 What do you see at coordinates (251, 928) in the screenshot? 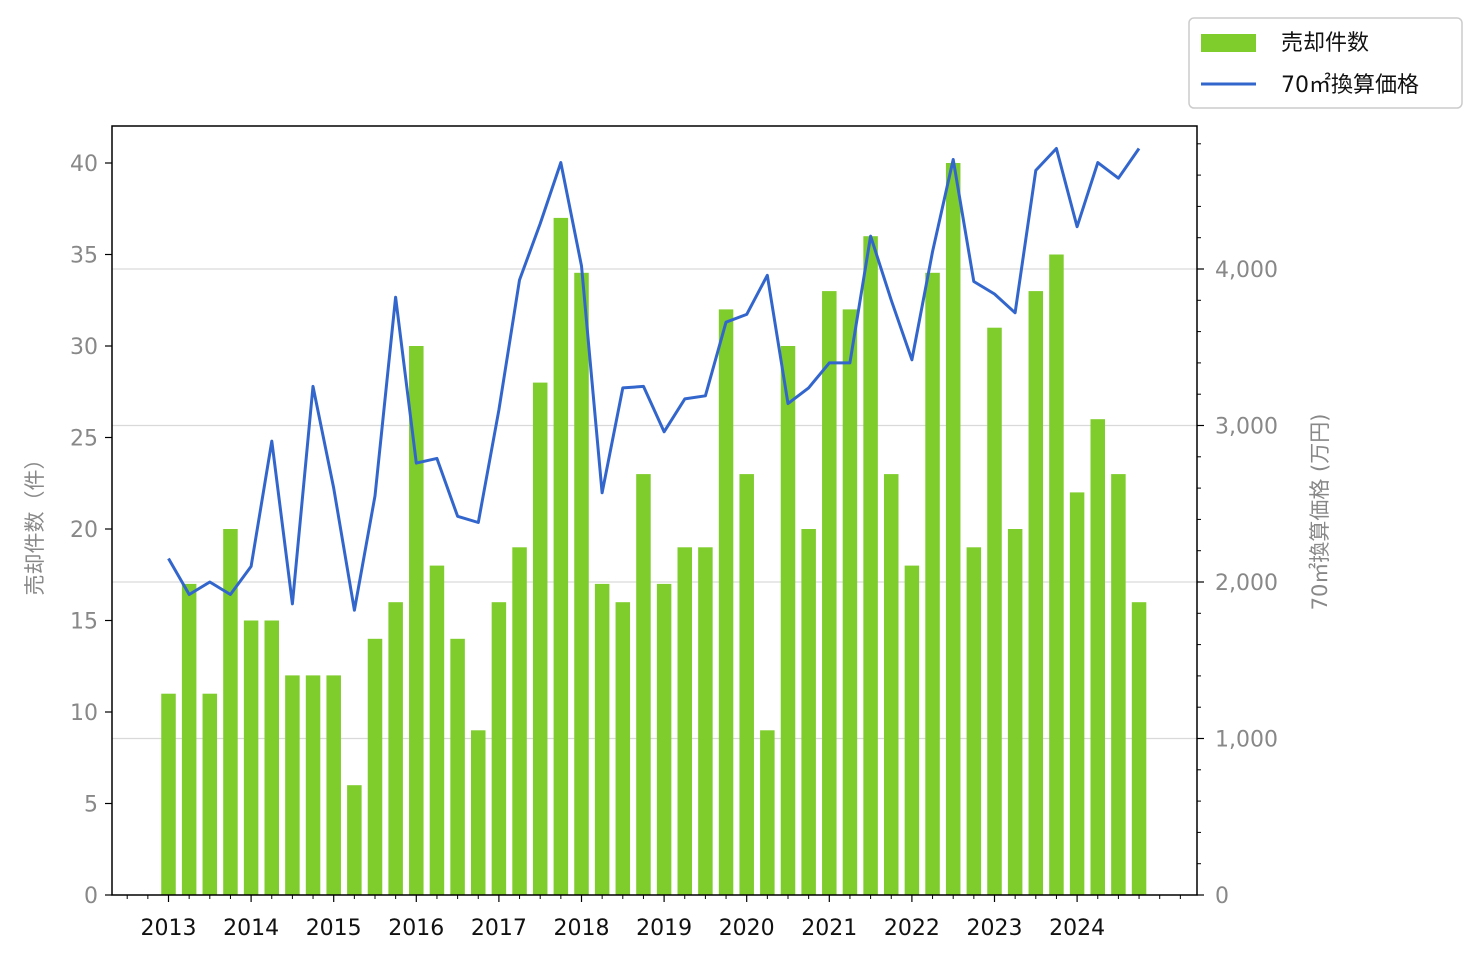
I see `x-tick-label: 2014` at bounding box center [251, 928].